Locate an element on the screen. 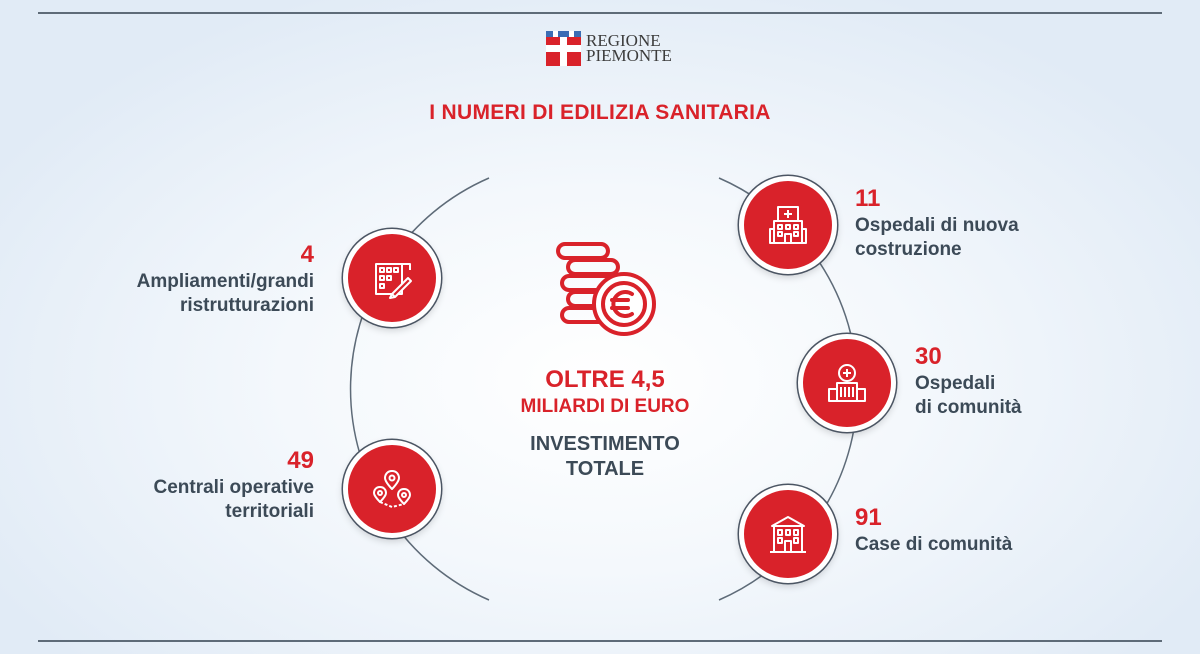 The image size is (1200, 654). stat-label-line2: costruzione is located at coordinates (908, 249).